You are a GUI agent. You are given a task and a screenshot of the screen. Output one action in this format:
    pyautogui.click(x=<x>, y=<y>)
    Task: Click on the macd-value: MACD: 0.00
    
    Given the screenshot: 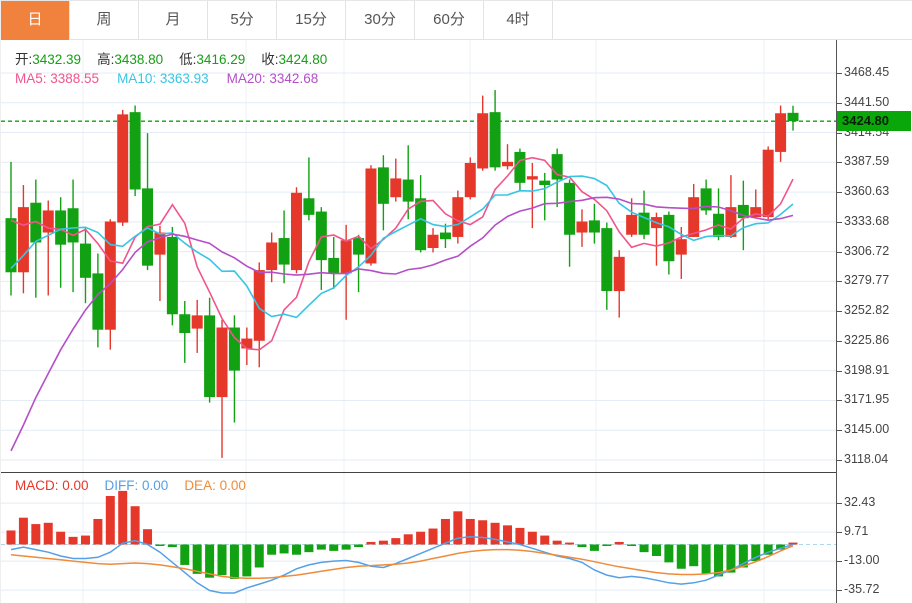 What is the action you would take?
    pyautogui.click(x=52, y=485)
    